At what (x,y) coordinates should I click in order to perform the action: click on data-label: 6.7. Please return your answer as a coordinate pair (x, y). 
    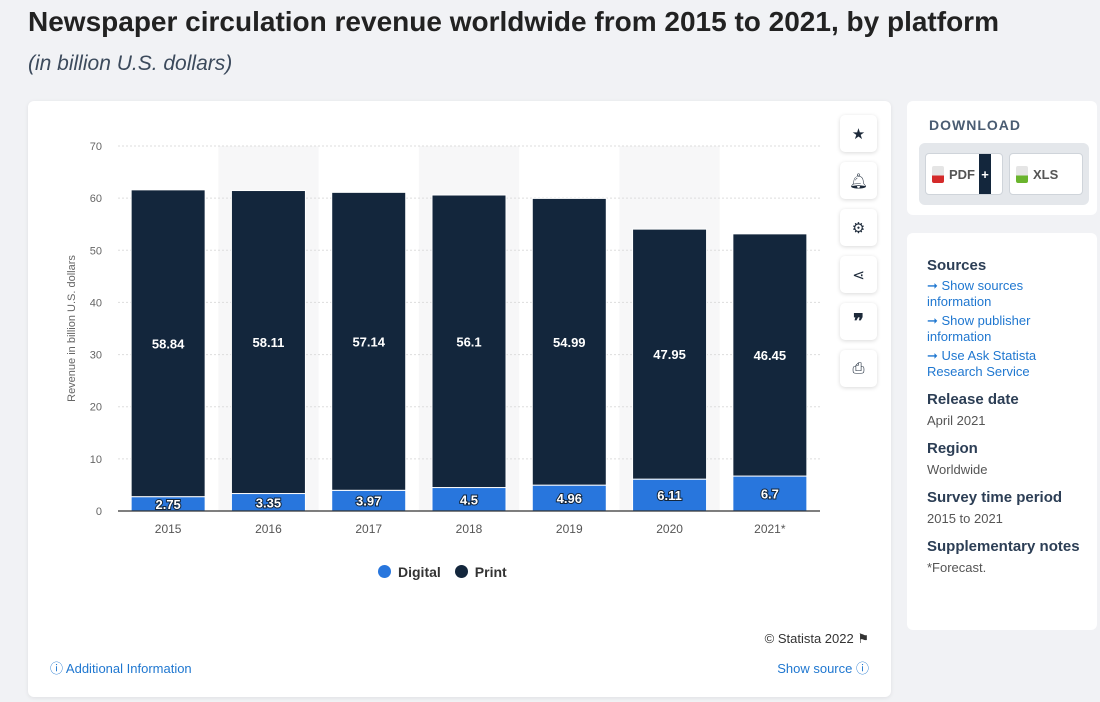
    Looking at the image, I should click on (770, 494).